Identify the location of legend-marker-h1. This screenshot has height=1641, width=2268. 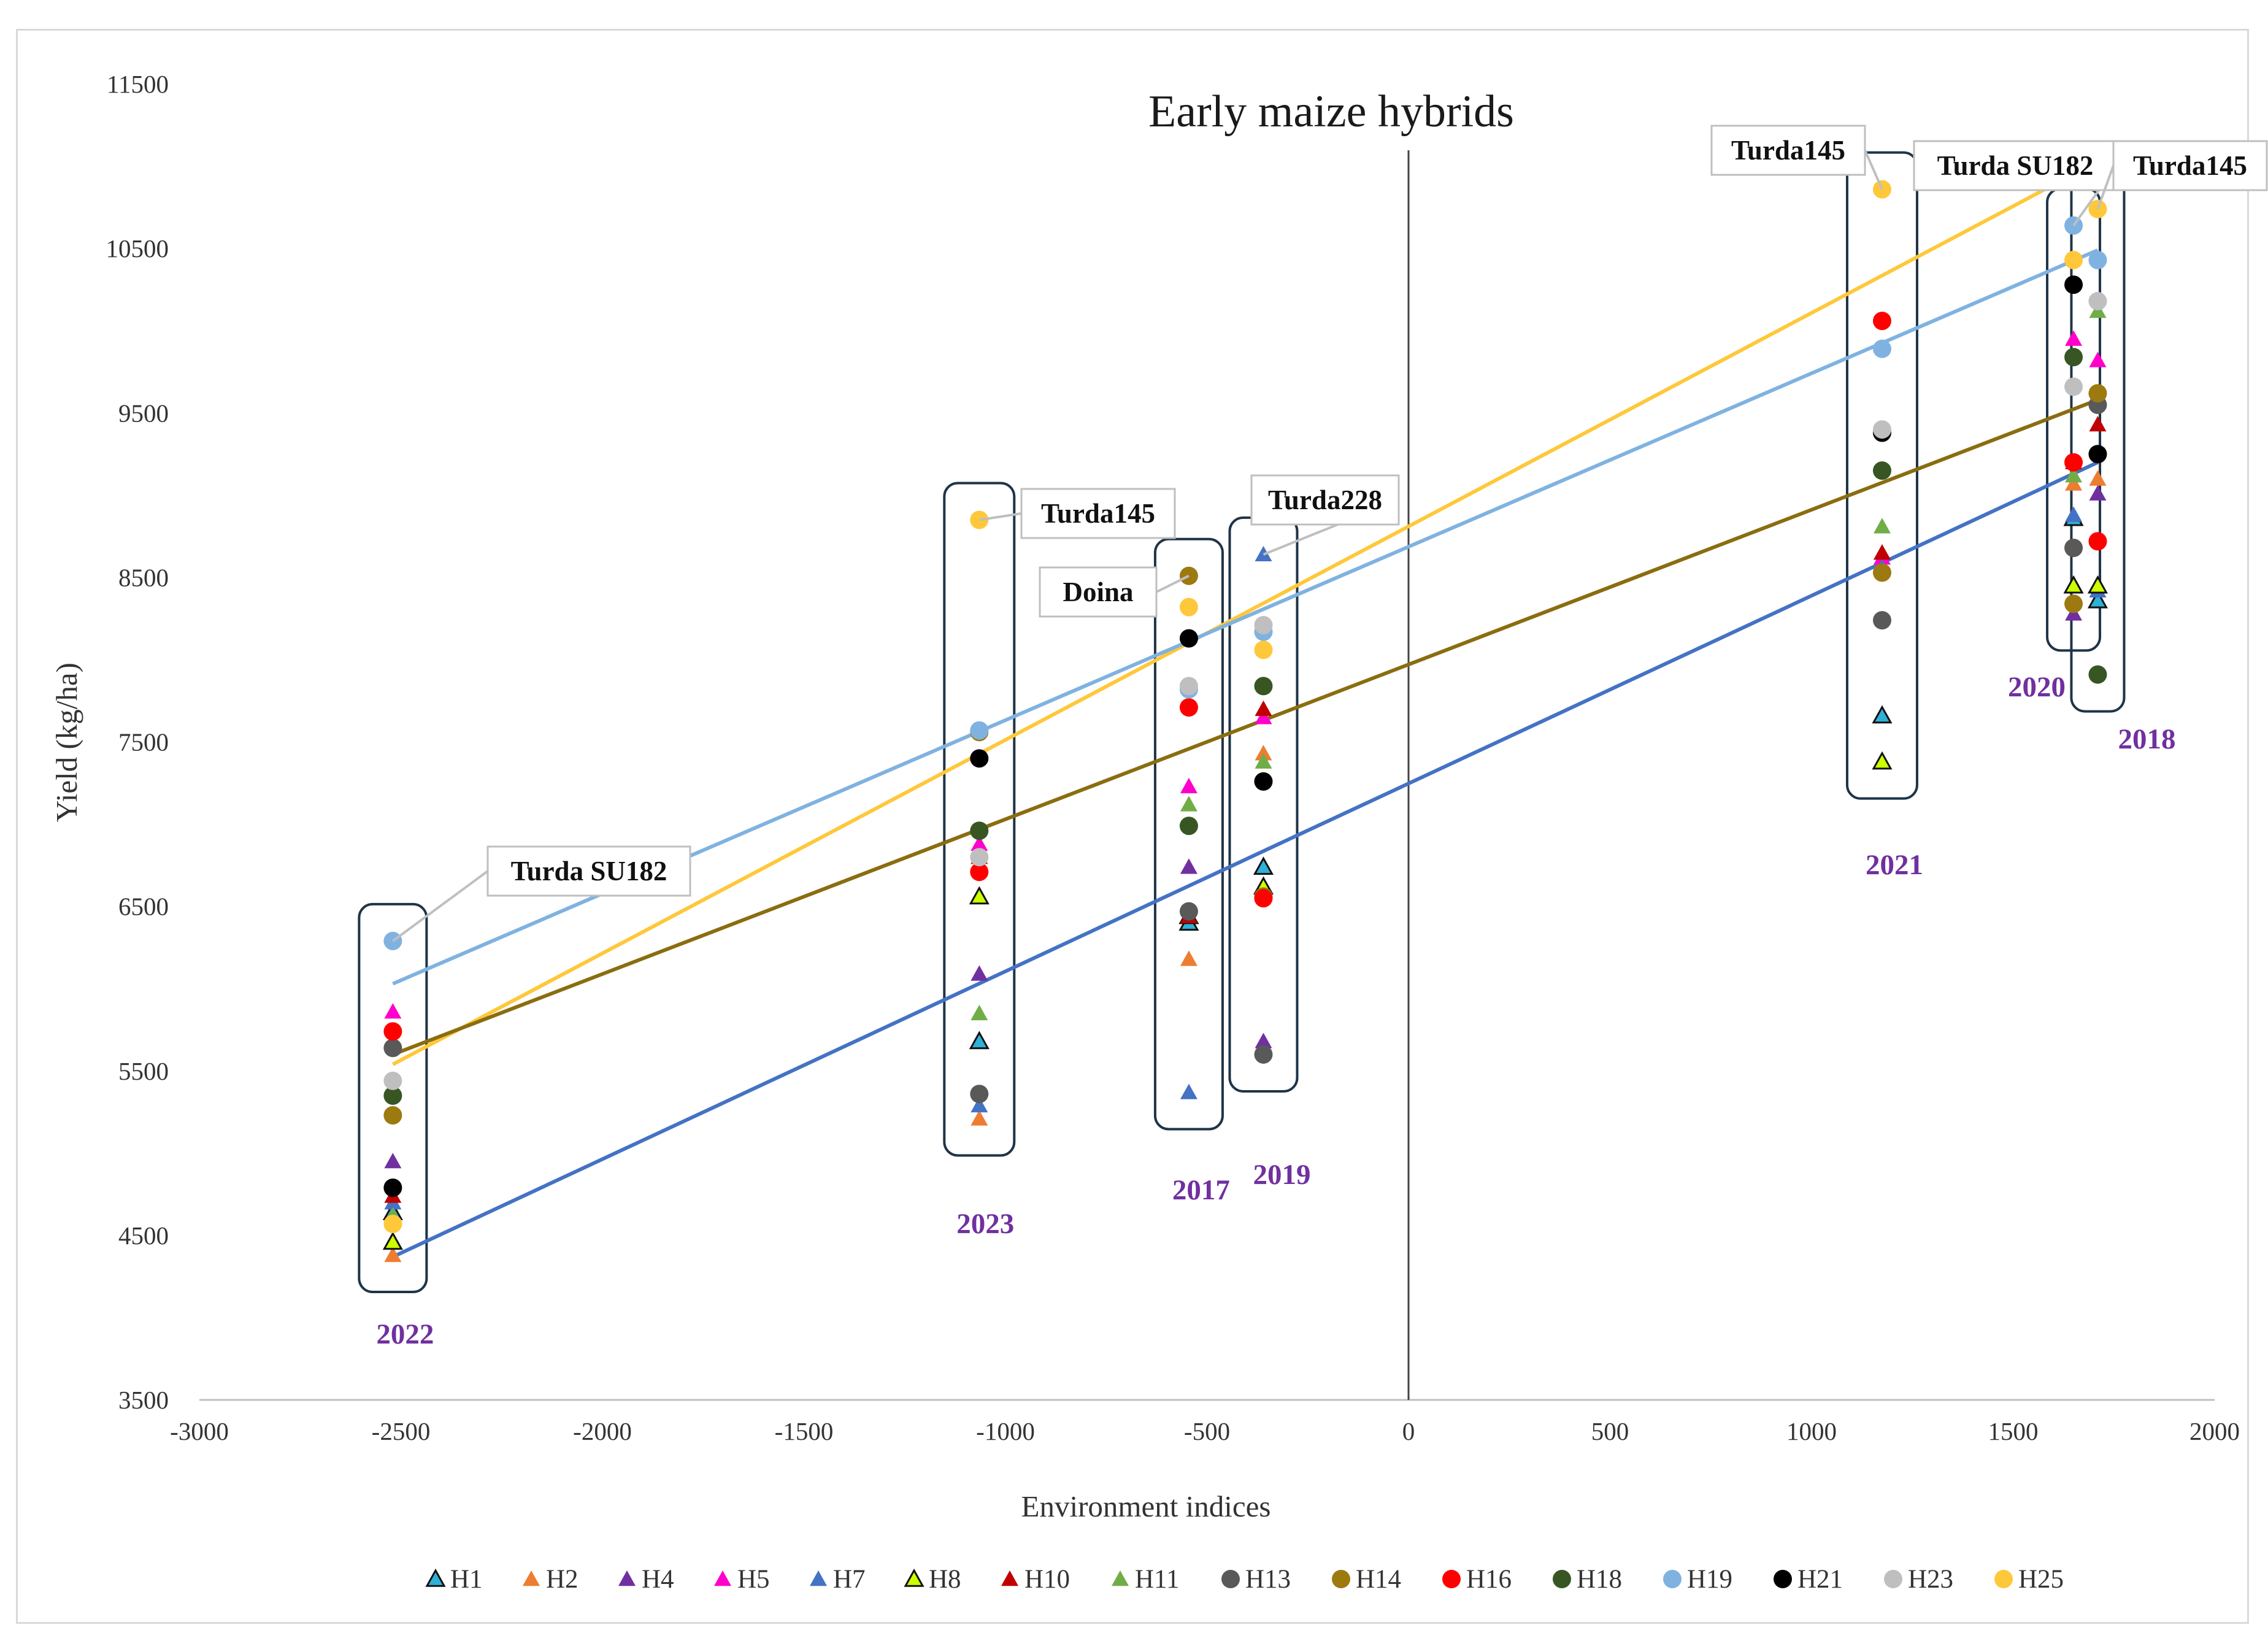
(435, 1577).